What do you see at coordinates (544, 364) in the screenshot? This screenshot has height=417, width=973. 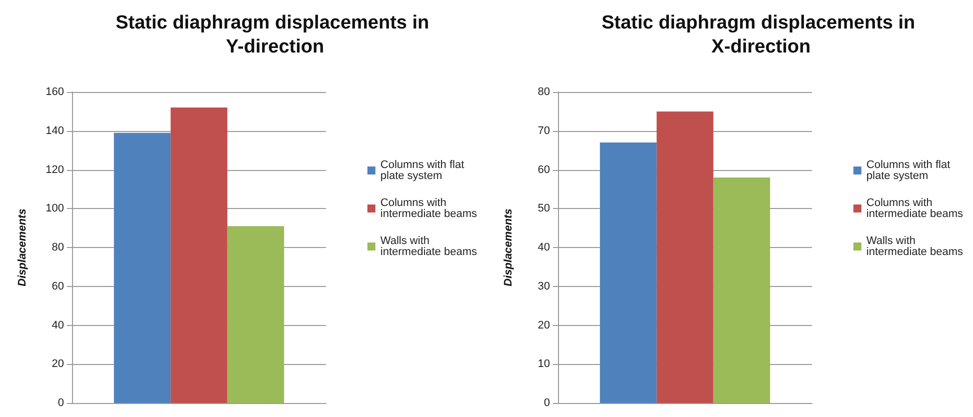 I see `y-tick-label: 10` at bounding box center [544, 364].